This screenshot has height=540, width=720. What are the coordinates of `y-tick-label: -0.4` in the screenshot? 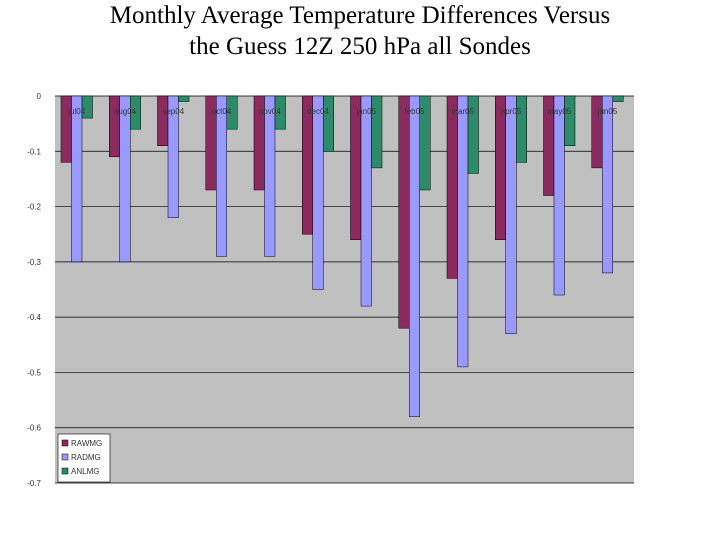 It's located at (34, 317).